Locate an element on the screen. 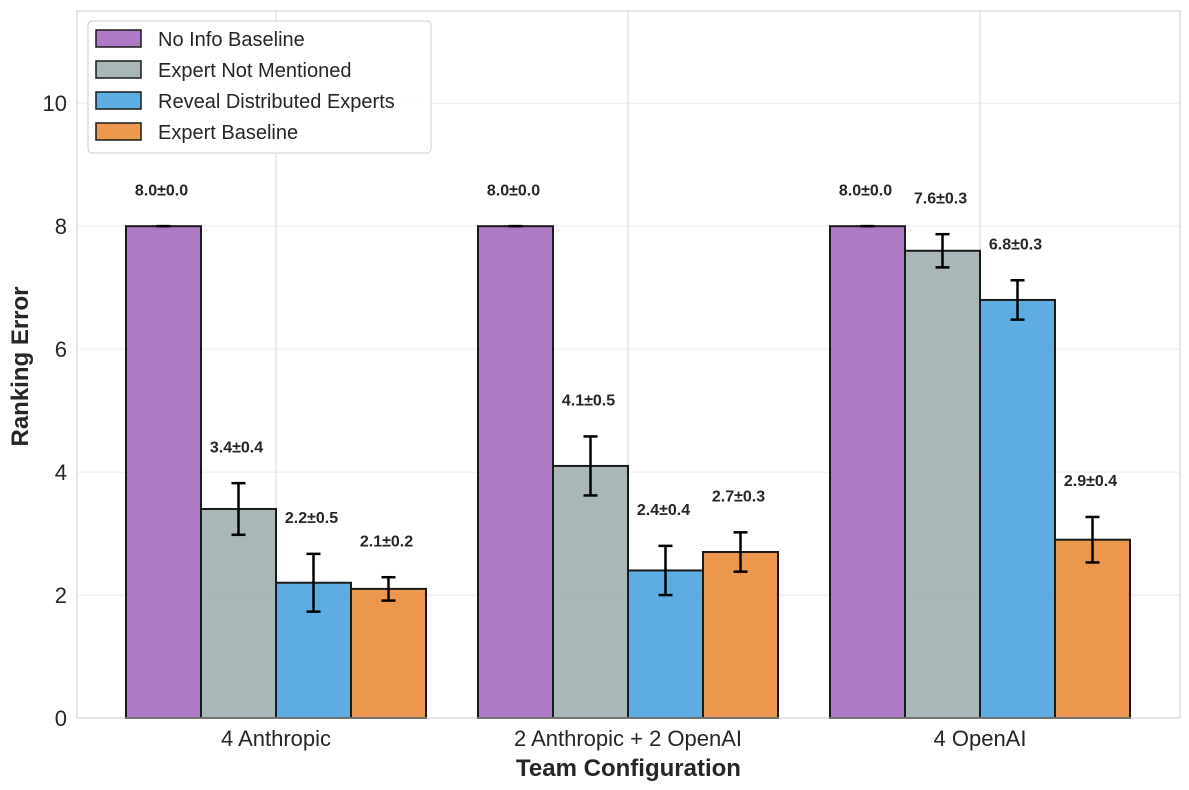  data-label: 3.4±0.4 is located at coordinates (236, 447).